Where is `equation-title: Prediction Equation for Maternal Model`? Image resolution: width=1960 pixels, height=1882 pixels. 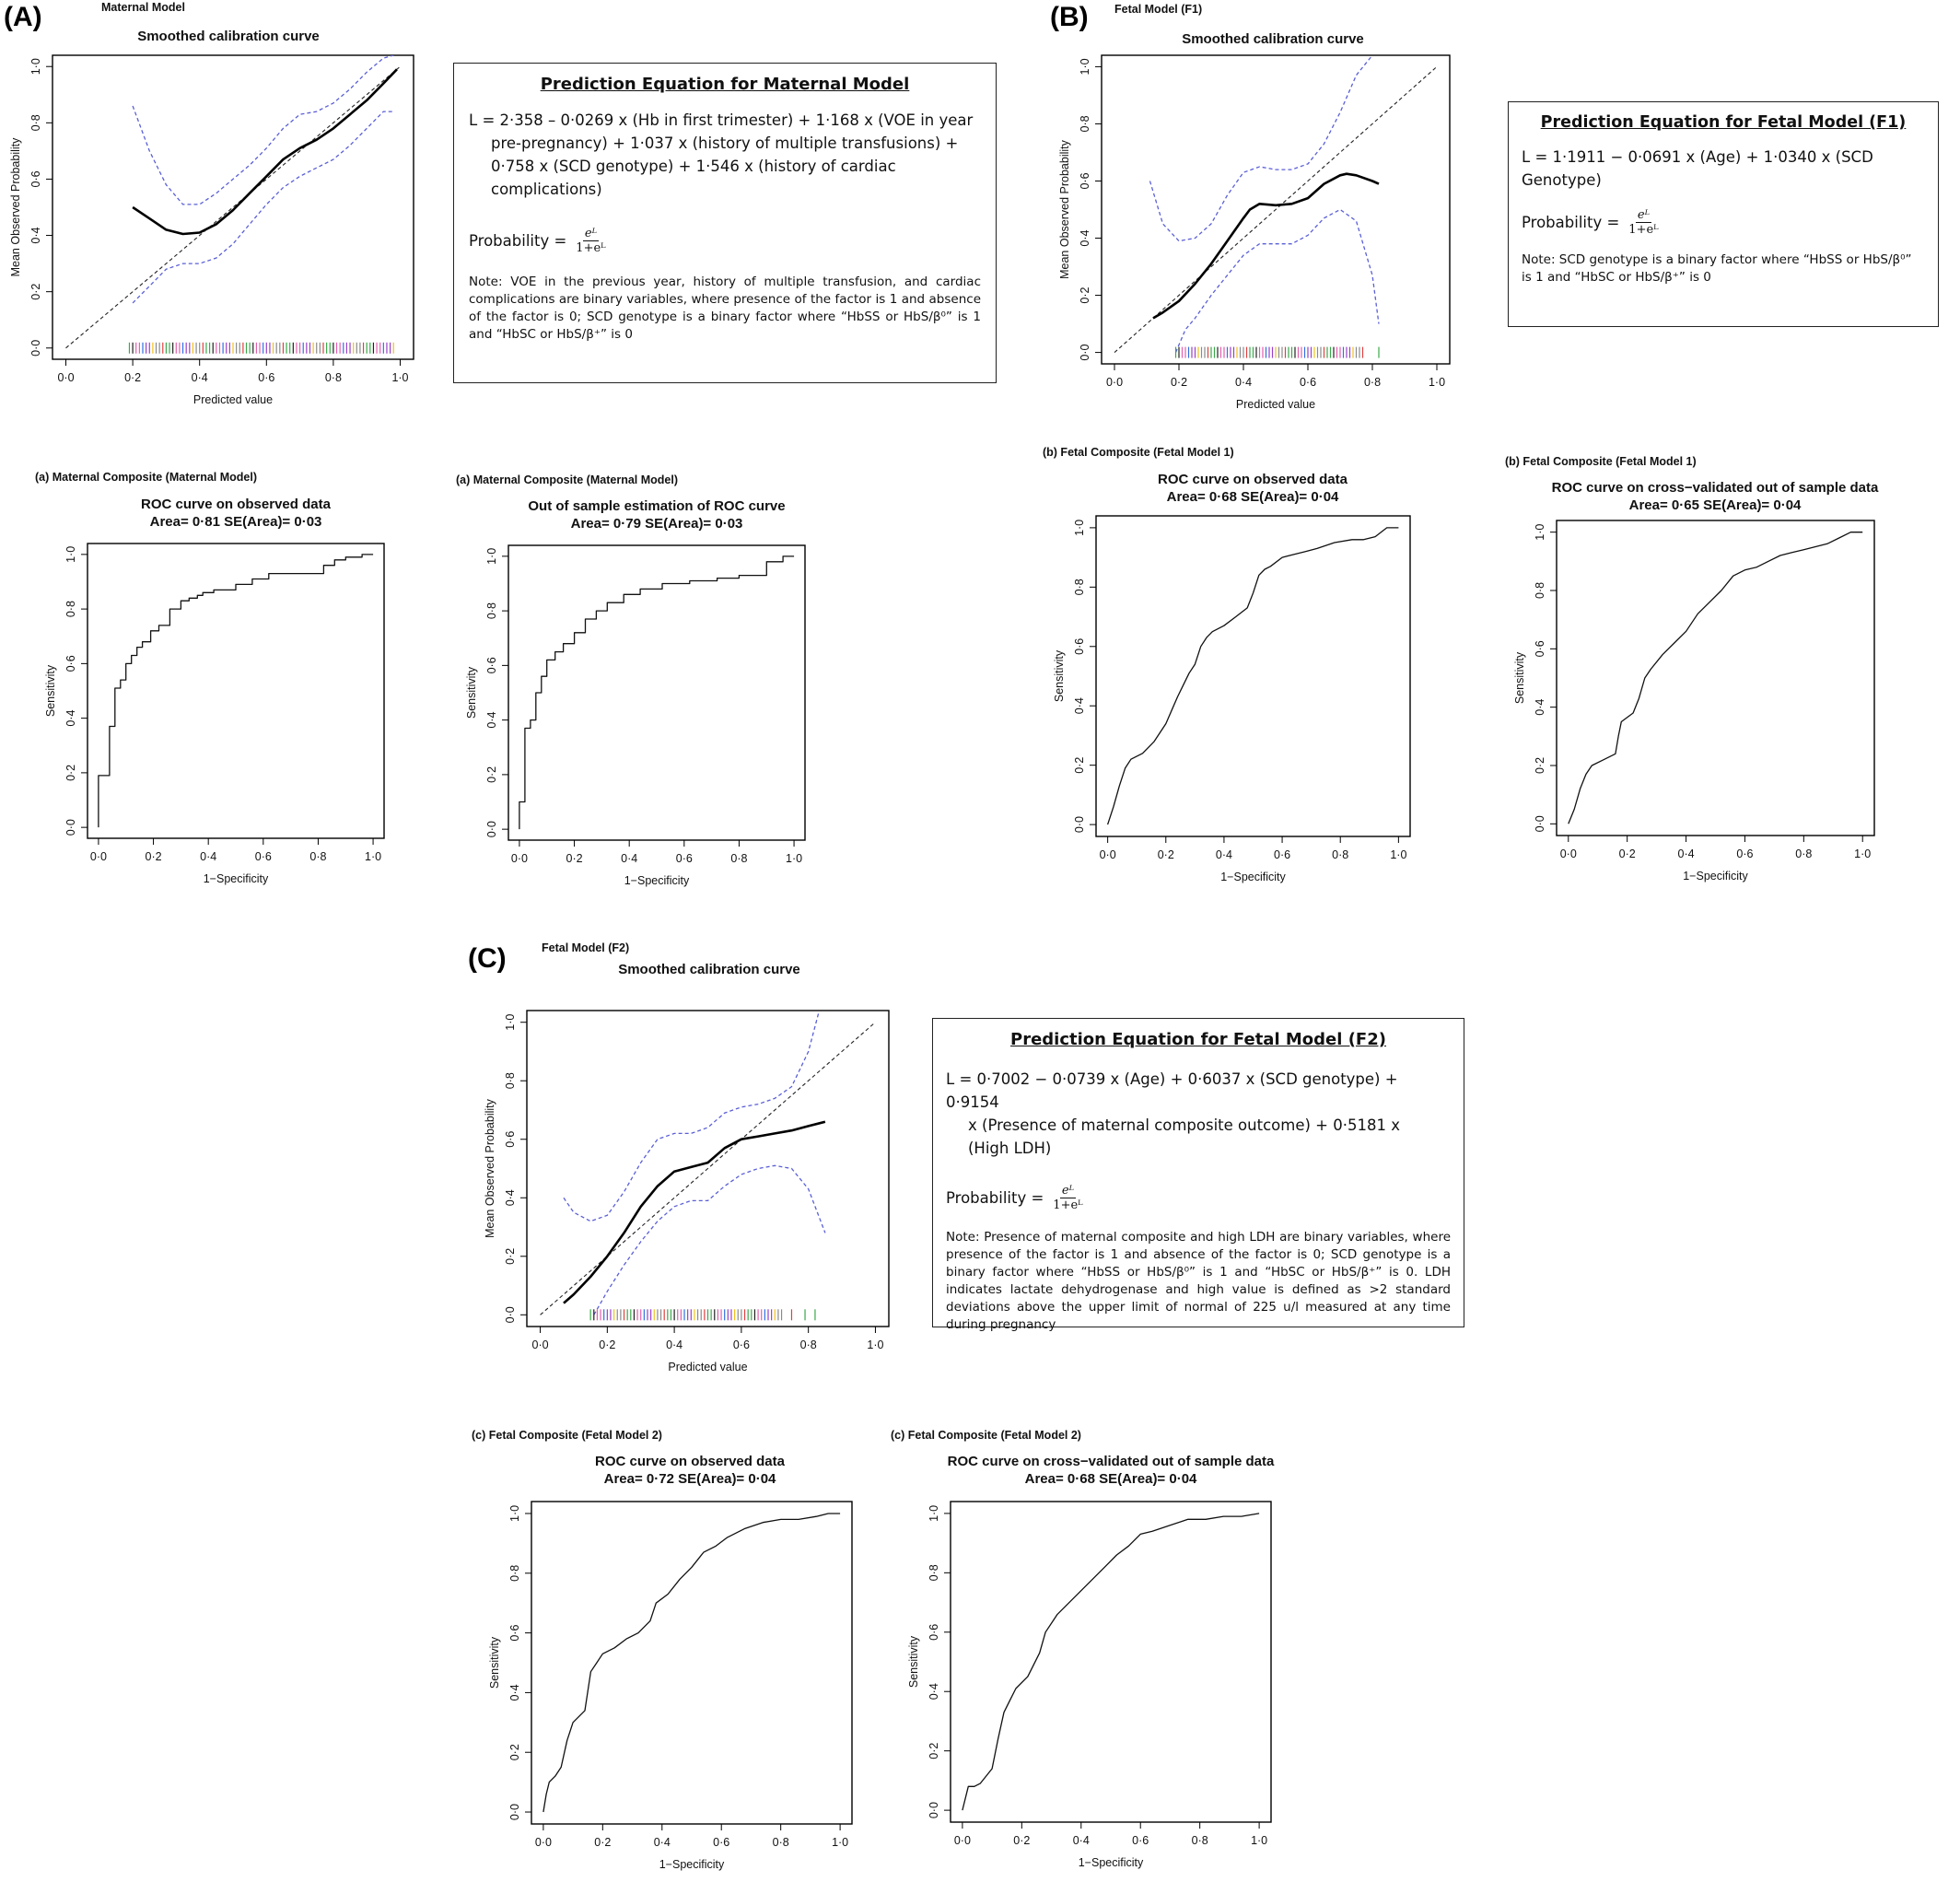
equation-title: Prediction Equation for Maternal Model is located at coordinates (725, 85).